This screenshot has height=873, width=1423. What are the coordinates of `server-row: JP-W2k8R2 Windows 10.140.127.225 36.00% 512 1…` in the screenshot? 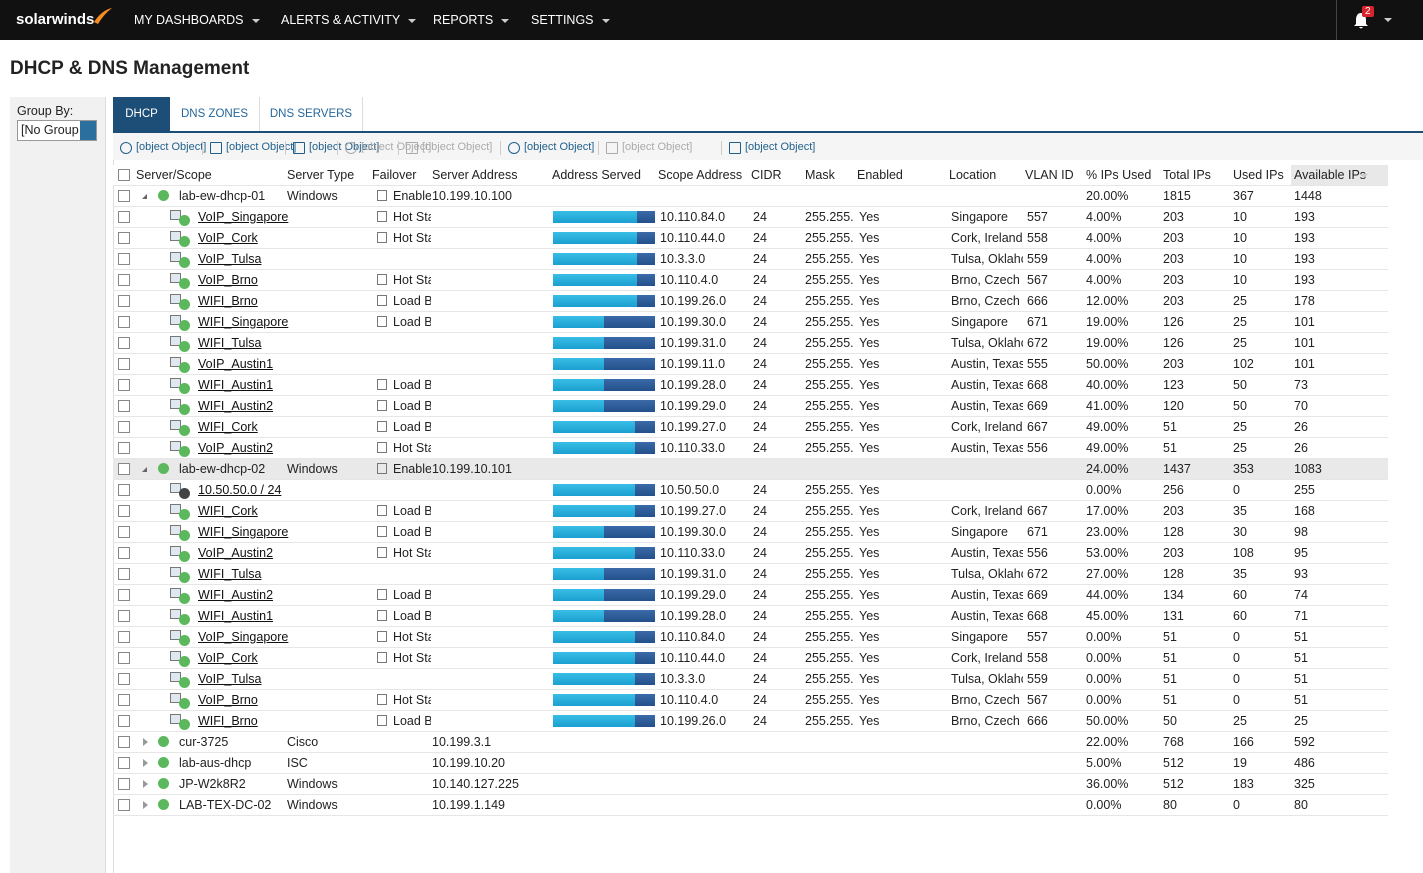 It's located at (750, 784).